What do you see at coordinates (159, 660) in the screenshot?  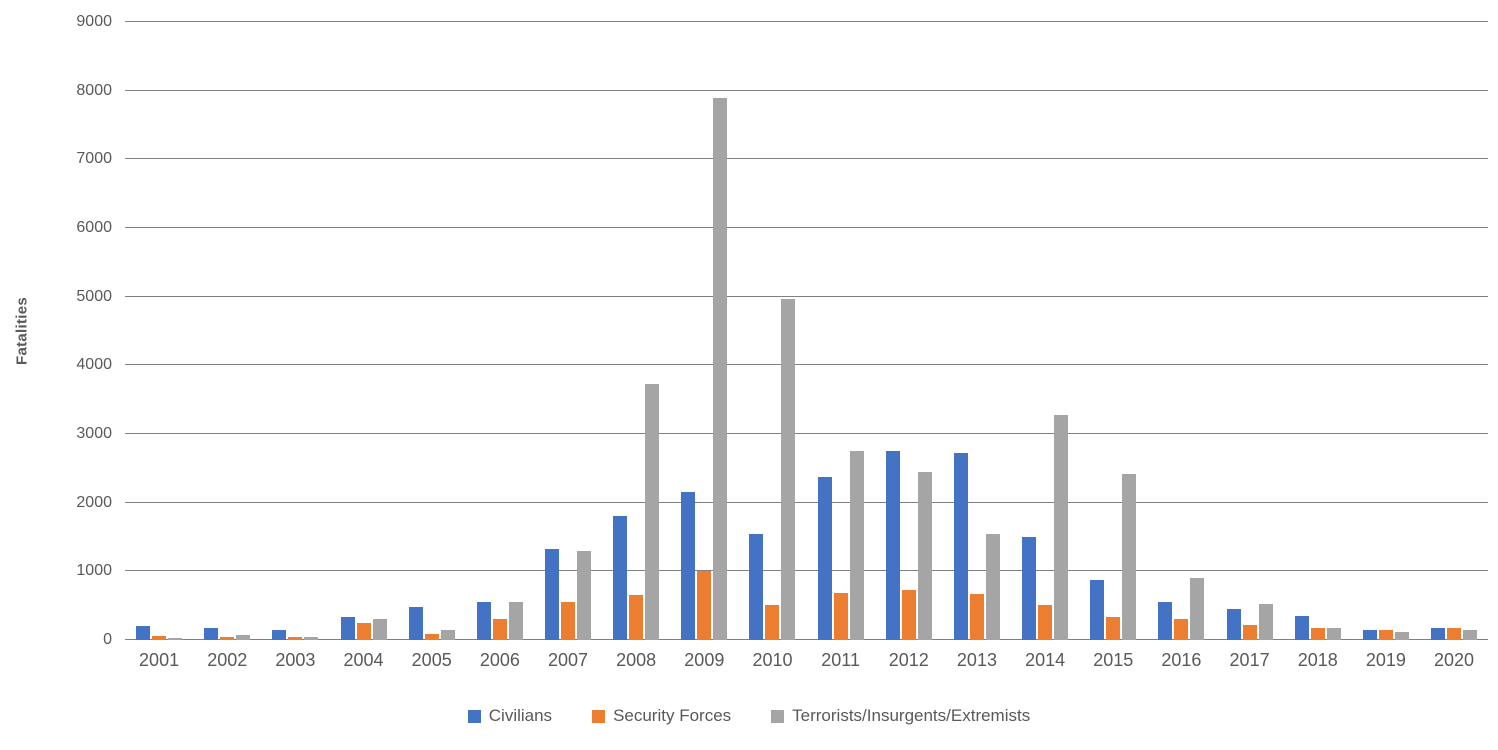 I see `x-tick-label: 2001` at bounding box center [159, 660].